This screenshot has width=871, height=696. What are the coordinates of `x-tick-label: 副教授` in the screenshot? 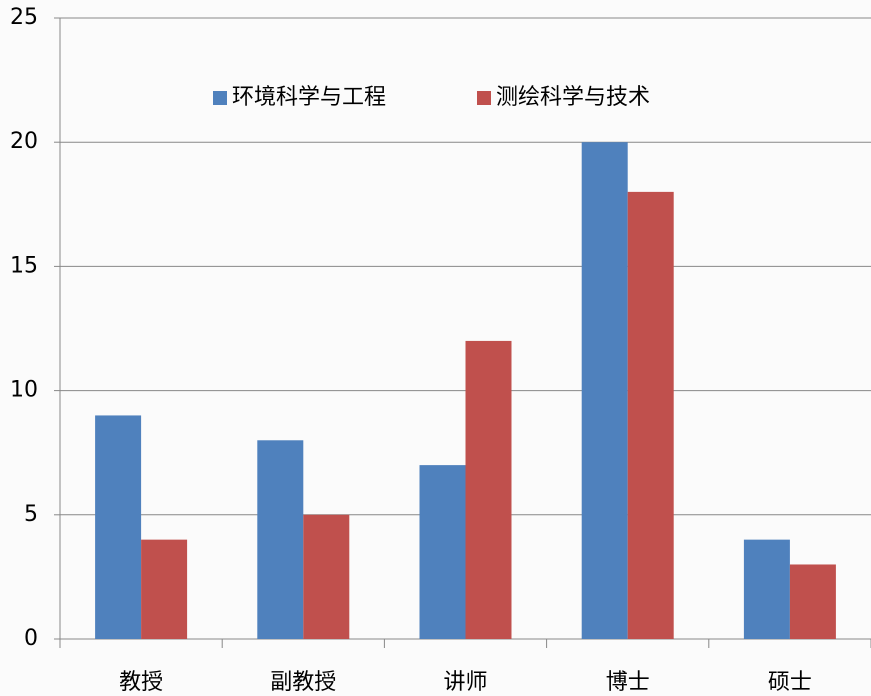 It's located at (303, 682).